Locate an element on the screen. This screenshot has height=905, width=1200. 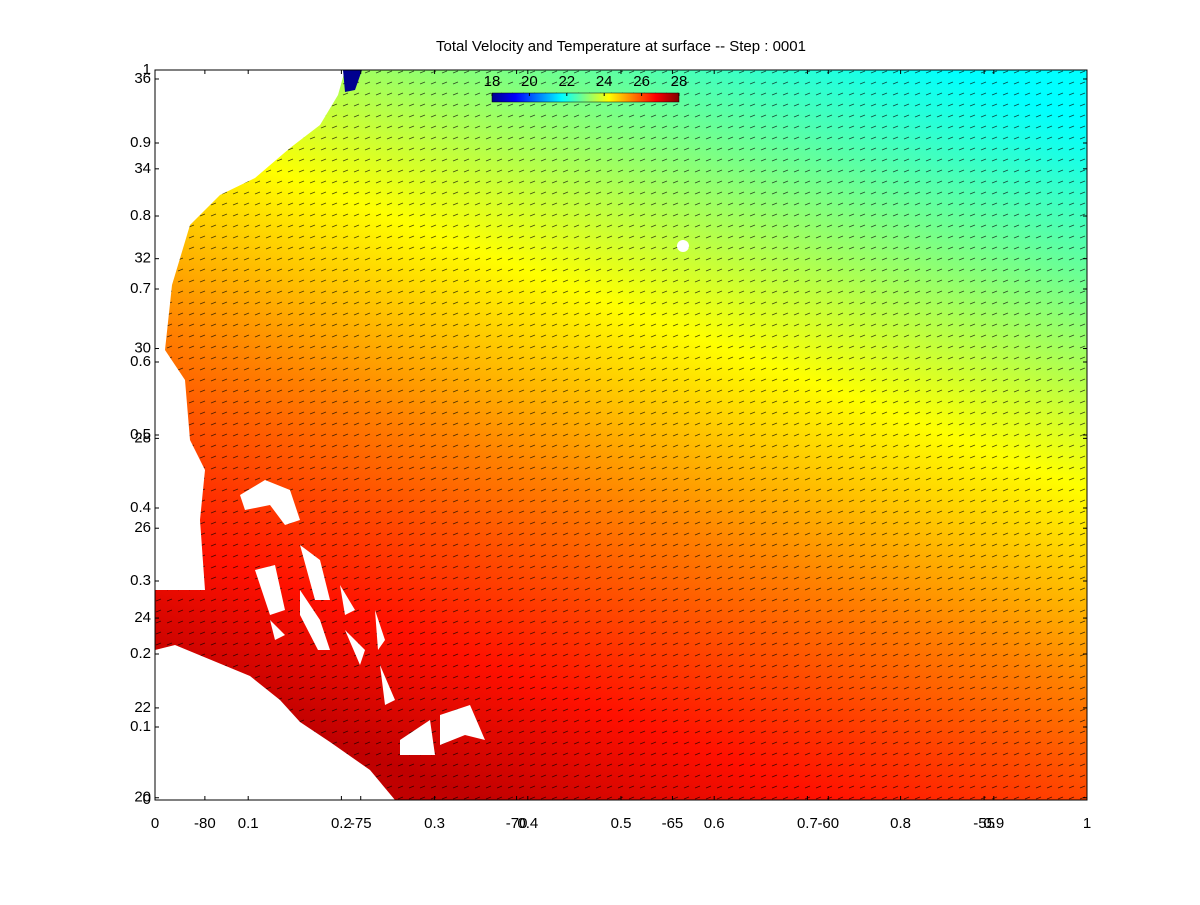
colorbar-tick-label: 28 is located at coordinates (679, 81).